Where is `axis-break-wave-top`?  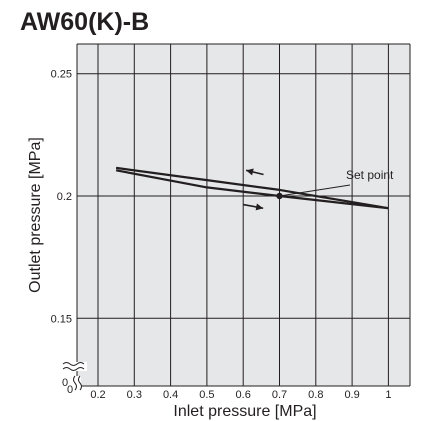 axis-break-wave-top is located at coordinates (73, 364).